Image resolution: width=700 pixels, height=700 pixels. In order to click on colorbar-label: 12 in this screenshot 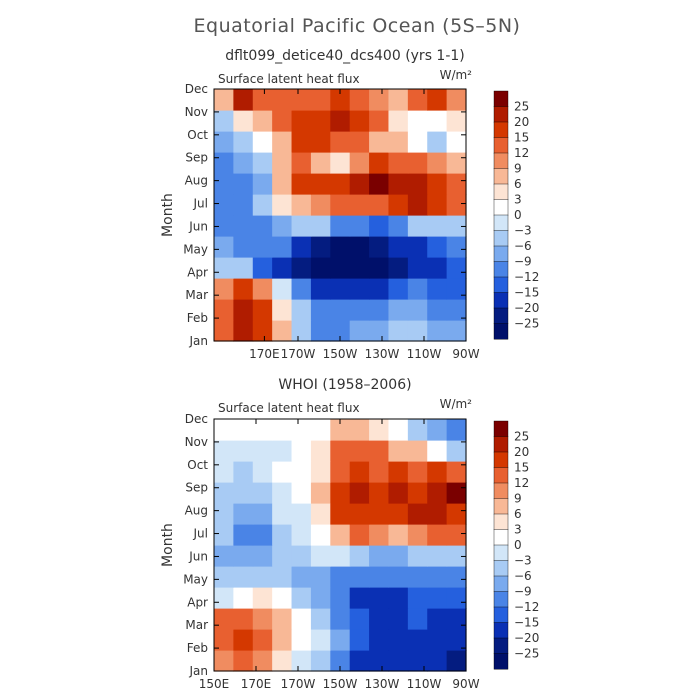, I will do `click(521, 153)`.